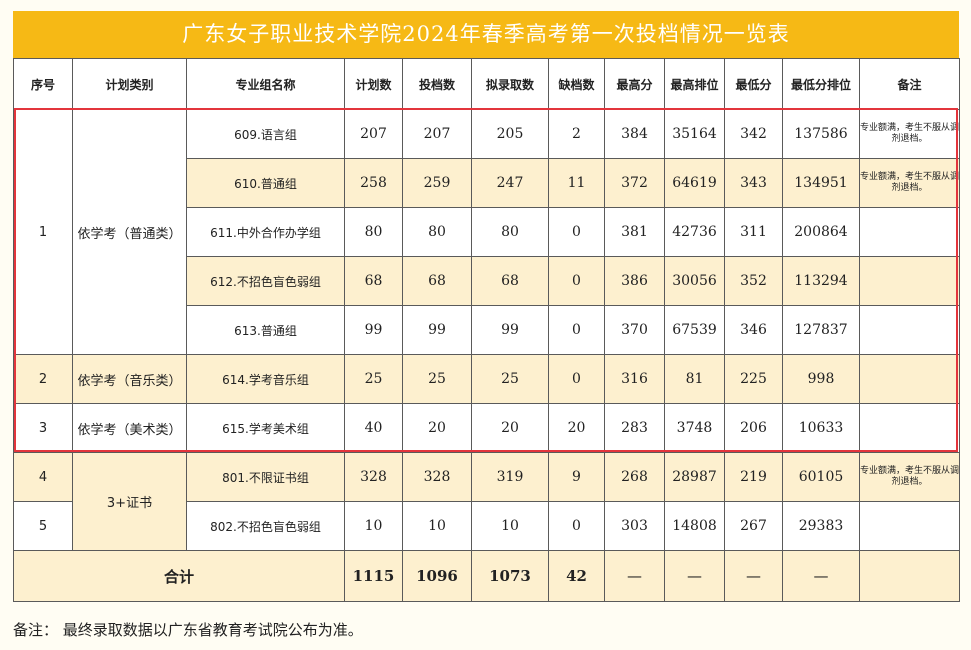 The height and width of the screenshot is (650, 971). Describe the element at coordinates (753, 84) in the screenshot. I see `header-min: 最低分` at that location.